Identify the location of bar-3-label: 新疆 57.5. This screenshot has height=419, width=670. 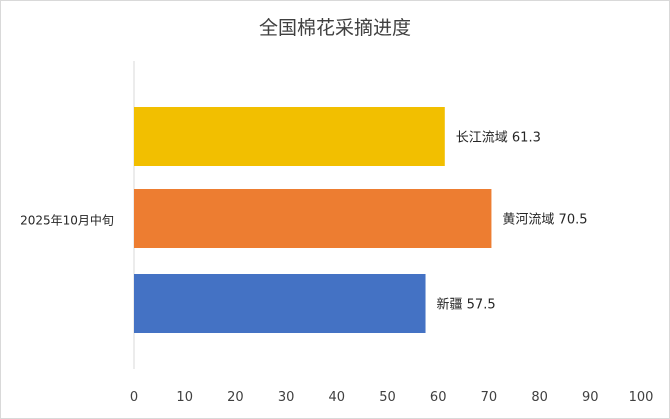
(466, 305).